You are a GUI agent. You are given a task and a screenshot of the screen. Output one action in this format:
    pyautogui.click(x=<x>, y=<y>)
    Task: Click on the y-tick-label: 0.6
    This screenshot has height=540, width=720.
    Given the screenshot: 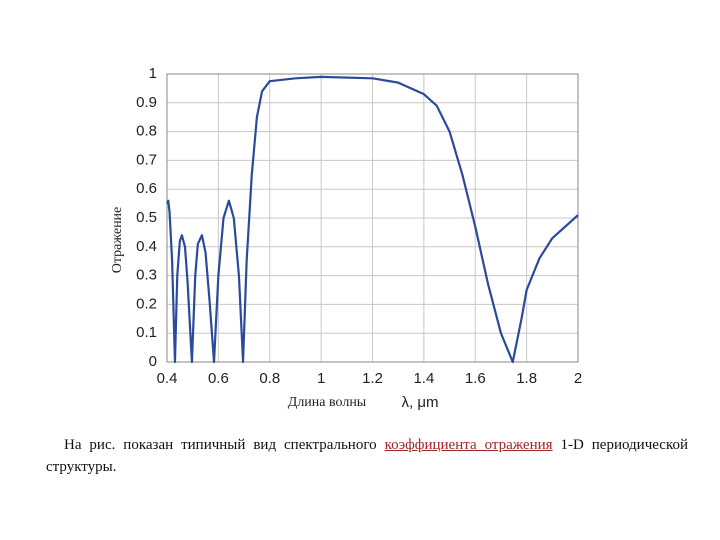 What is the action you would take?
    pyautogui.click(x=146, y=188)
    